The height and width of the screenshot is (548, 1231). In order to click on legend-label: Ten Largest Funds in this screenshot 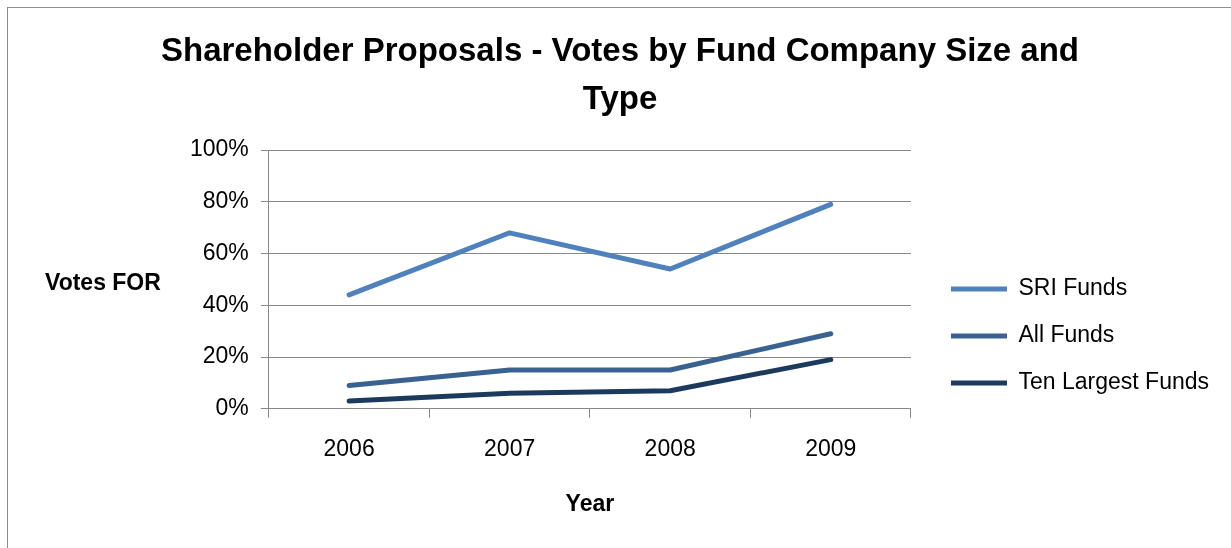, I will do `click(1114, 381)`.